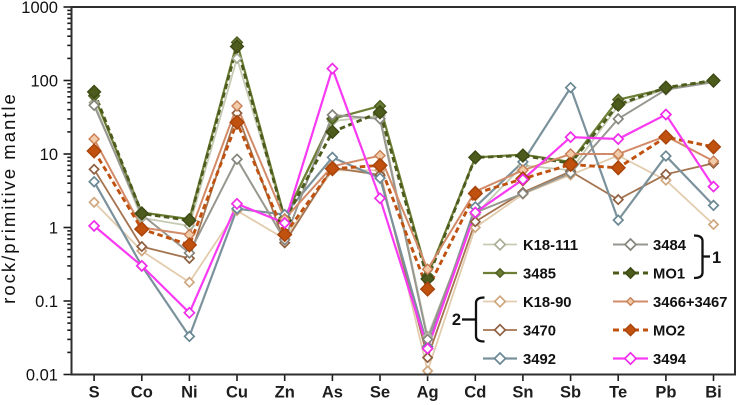  What do you see at coordinates (285, 393) in the screenshot?
I see `svg-text: Zn` at bounding box center [285, 393].